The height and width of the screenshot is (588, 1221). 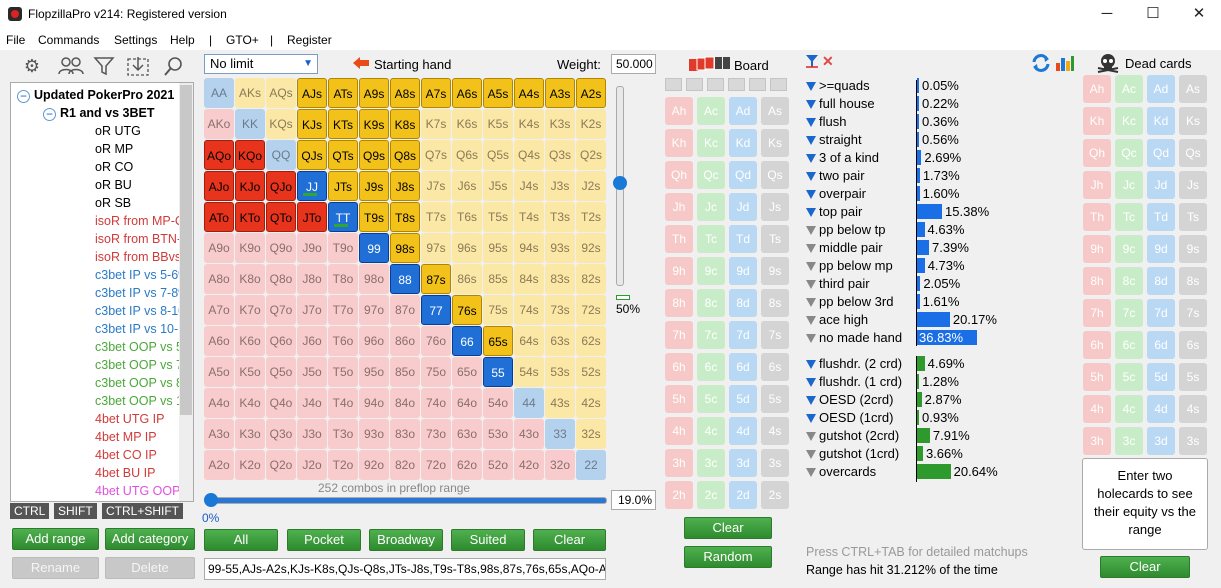 What do you see at coordinates (775, 111) in the screenshot?
I see `board-card-as: As` at bounding box center [775, 111].